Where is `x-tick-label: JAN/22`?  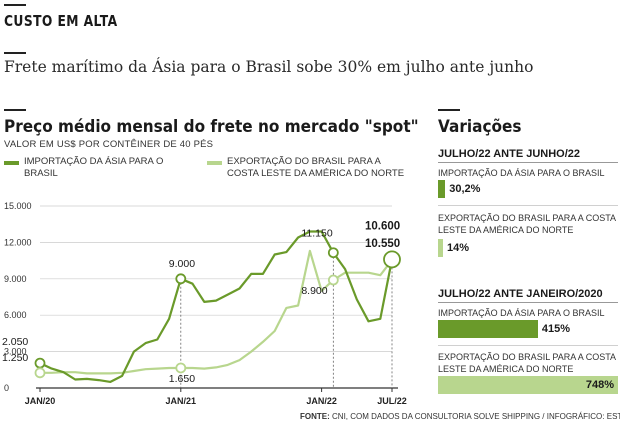 x-tick-label: JAN/22 is located at coordinates (321, 401).